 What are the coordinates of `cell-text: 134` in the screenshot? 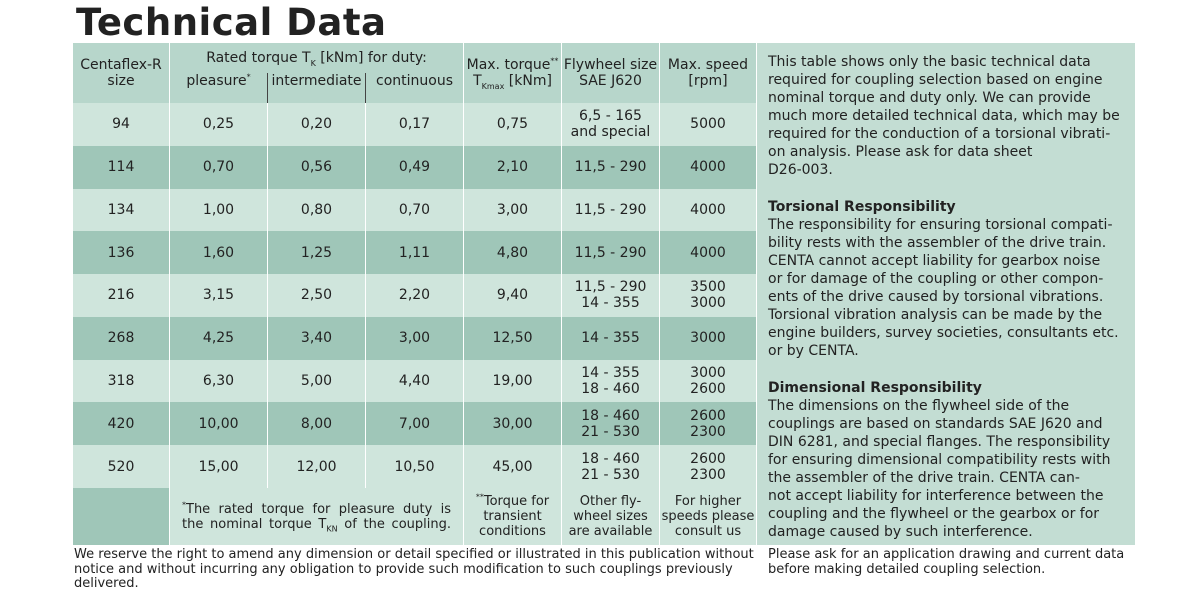 It's located at (121, 209).